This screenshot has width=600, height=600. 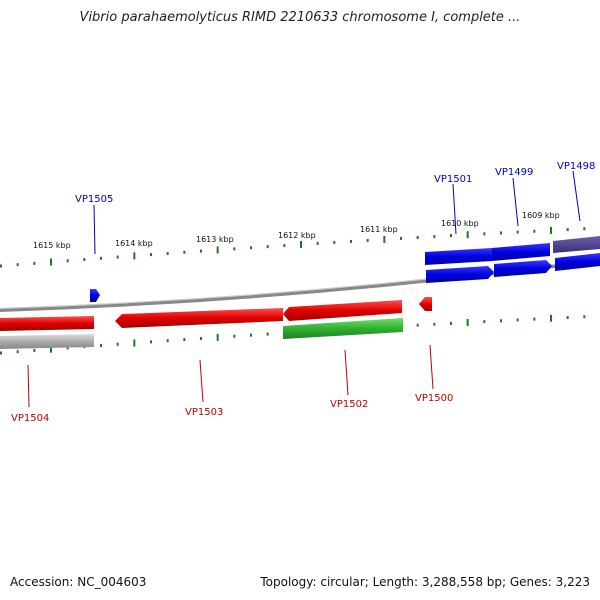 I want to click on gene-vp1498, so click(x=576, y=244).